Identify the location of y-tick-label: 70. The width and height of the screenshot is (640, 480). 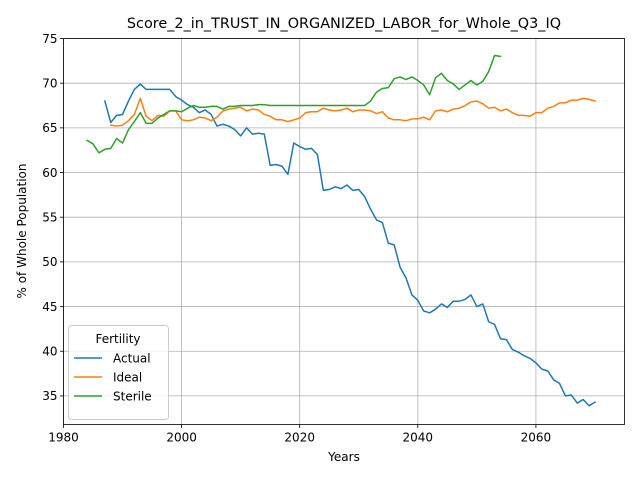
(49, 83).